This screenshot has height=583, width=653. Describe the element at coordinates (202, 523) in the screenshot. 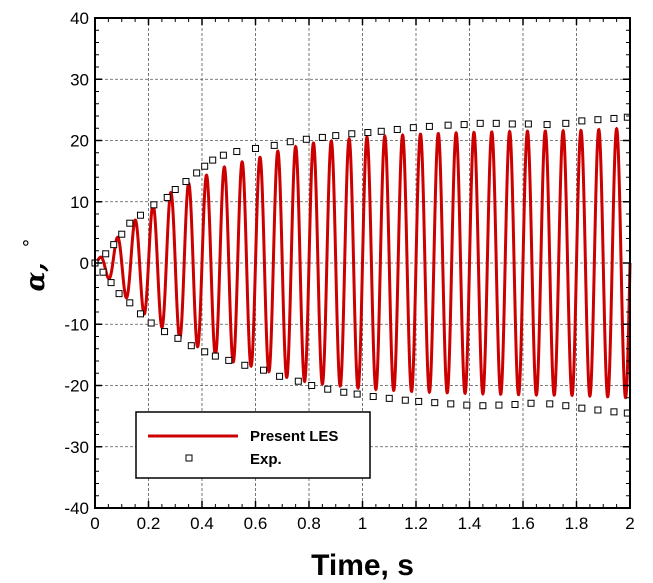

I see `x-tick-label: 0.4` at that location.